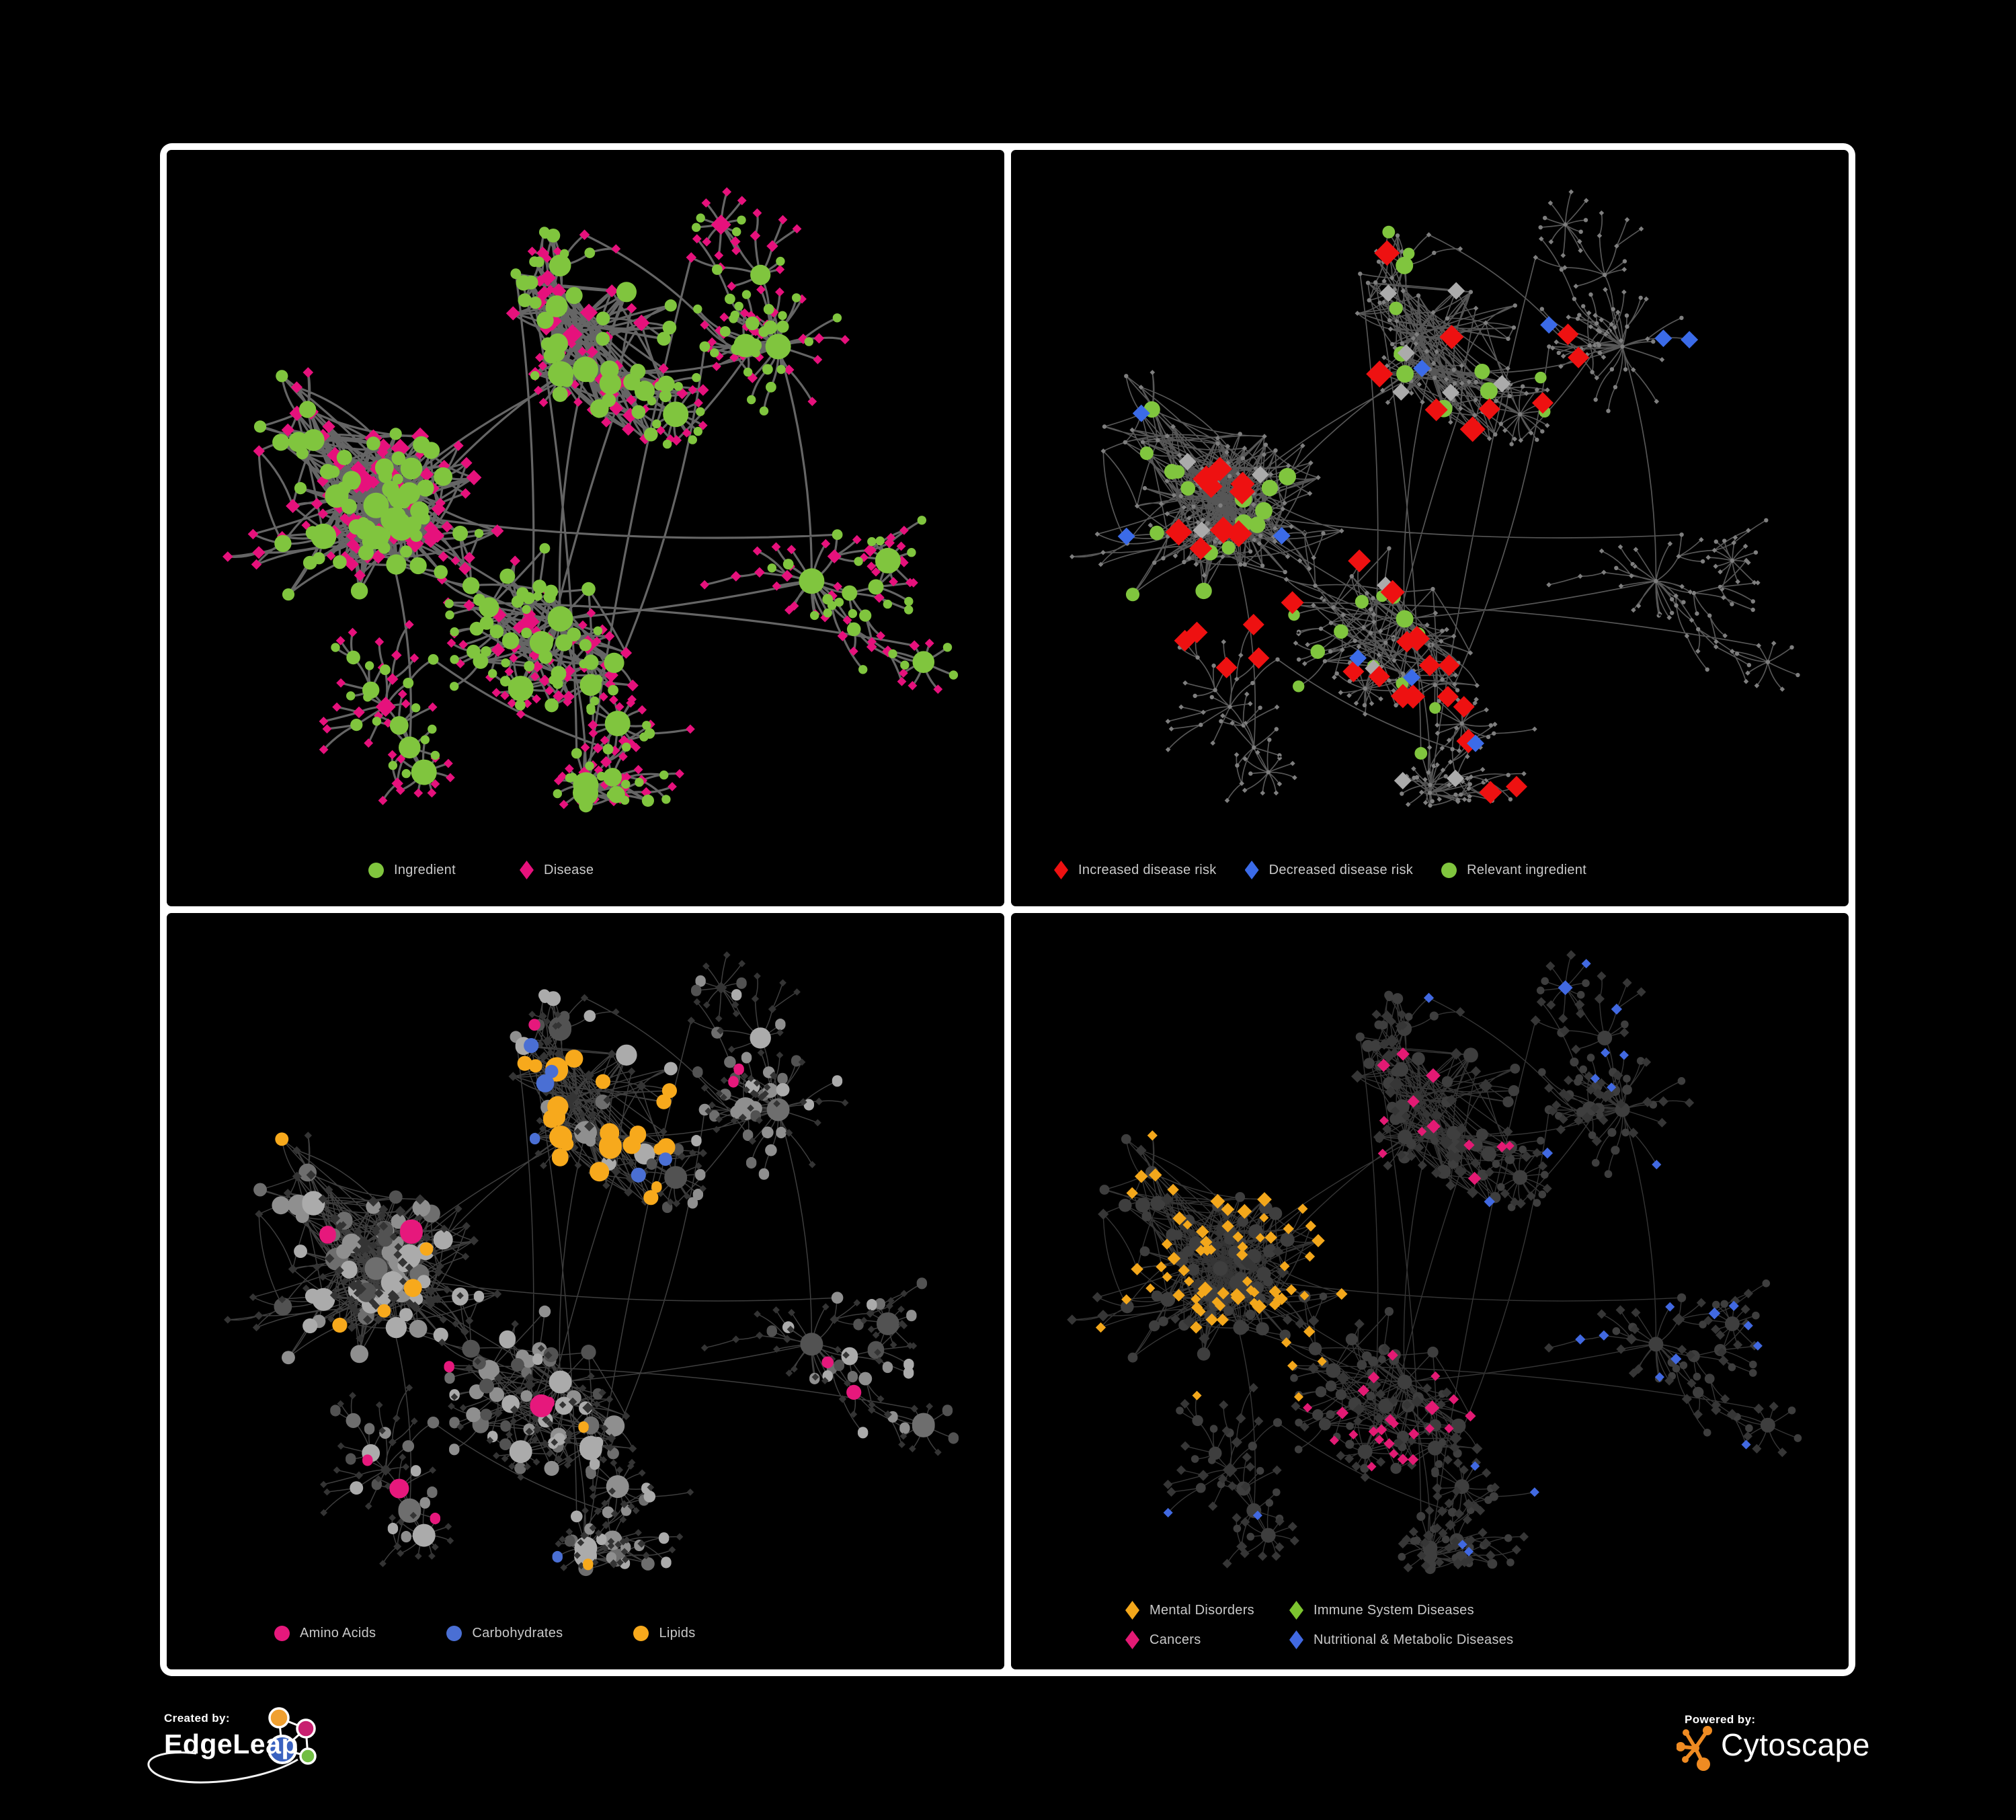 The width and height of the screenshot is (2016, 1820). Describe the element at coordinates (1694, 1748) in the screenshot. I see `cytoscape-logo-icon` at that location.